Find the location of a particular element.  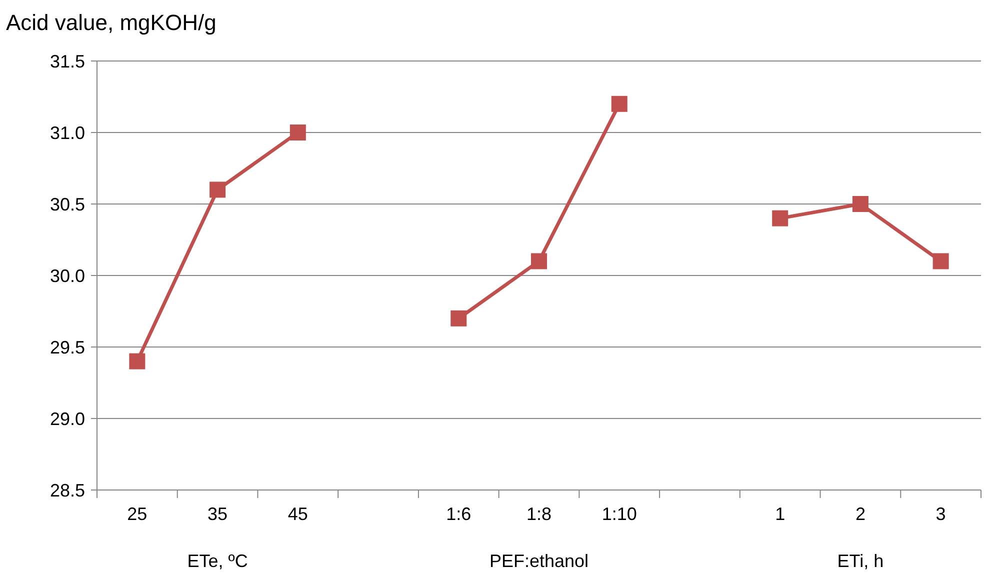

y-tick-label: 31.0 is located at coordinates (67, 132).